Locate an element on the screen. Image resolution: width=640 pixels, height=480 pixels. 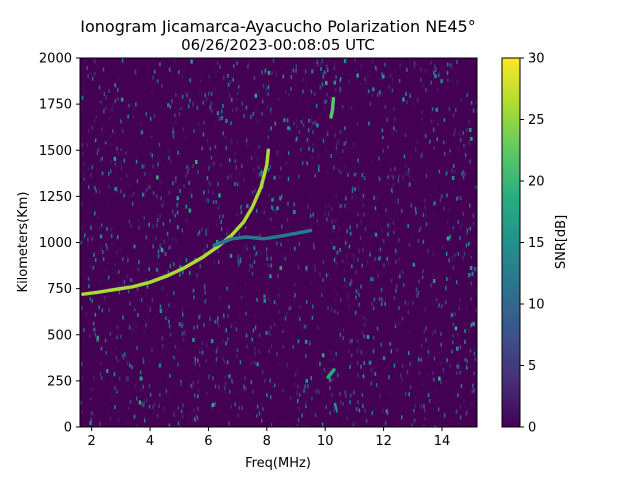
colorbar-label: SNR[dB] is located at coordinates (561, 242).